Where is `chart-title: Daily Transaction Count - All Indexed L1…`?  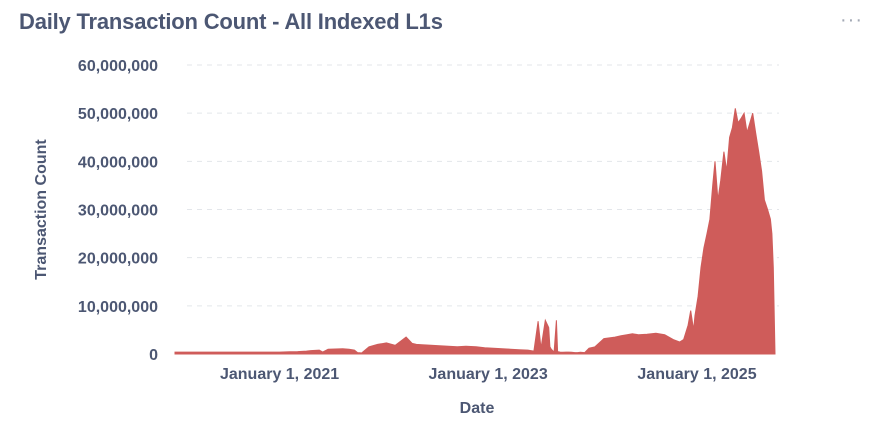
chart-title: Daily Transaction Count - All Indexed L1… is located at coordinates (231, 21).